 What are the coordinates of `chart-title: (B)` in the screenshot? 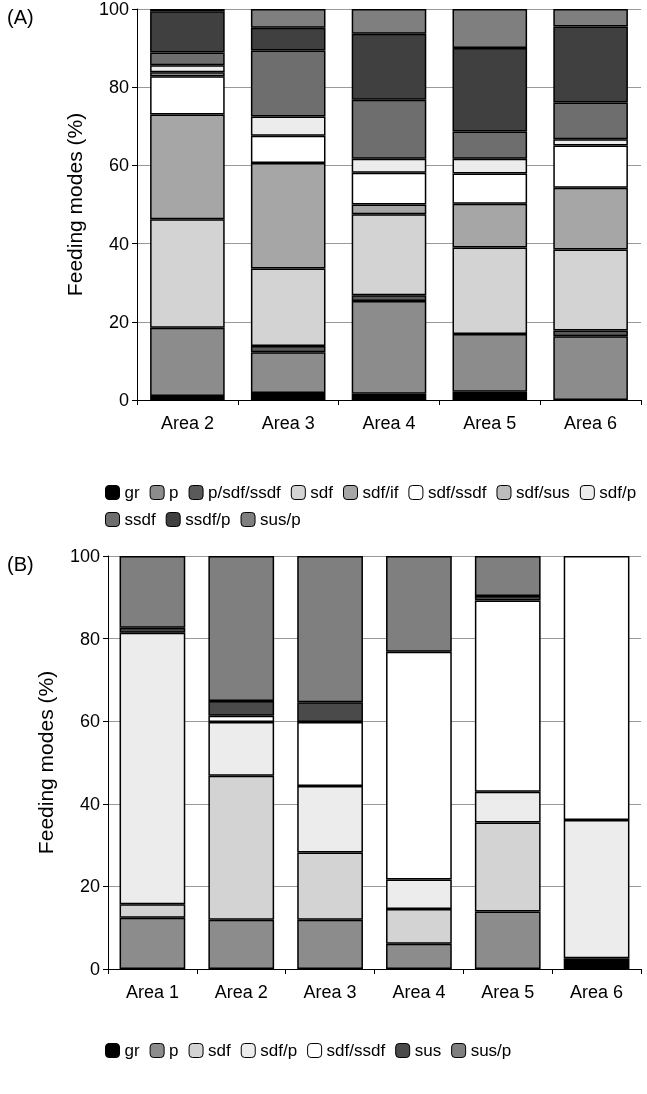 It's located at (20, 564).